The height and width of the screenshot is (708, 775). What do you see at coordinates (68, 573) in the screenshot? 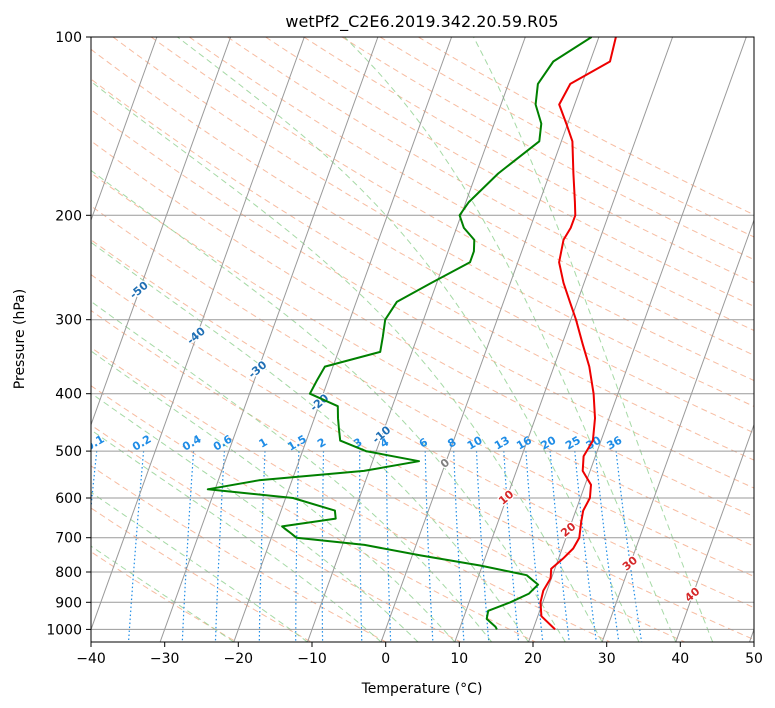
I see `y-tick-label: 800` at bounding box center [68, 573].